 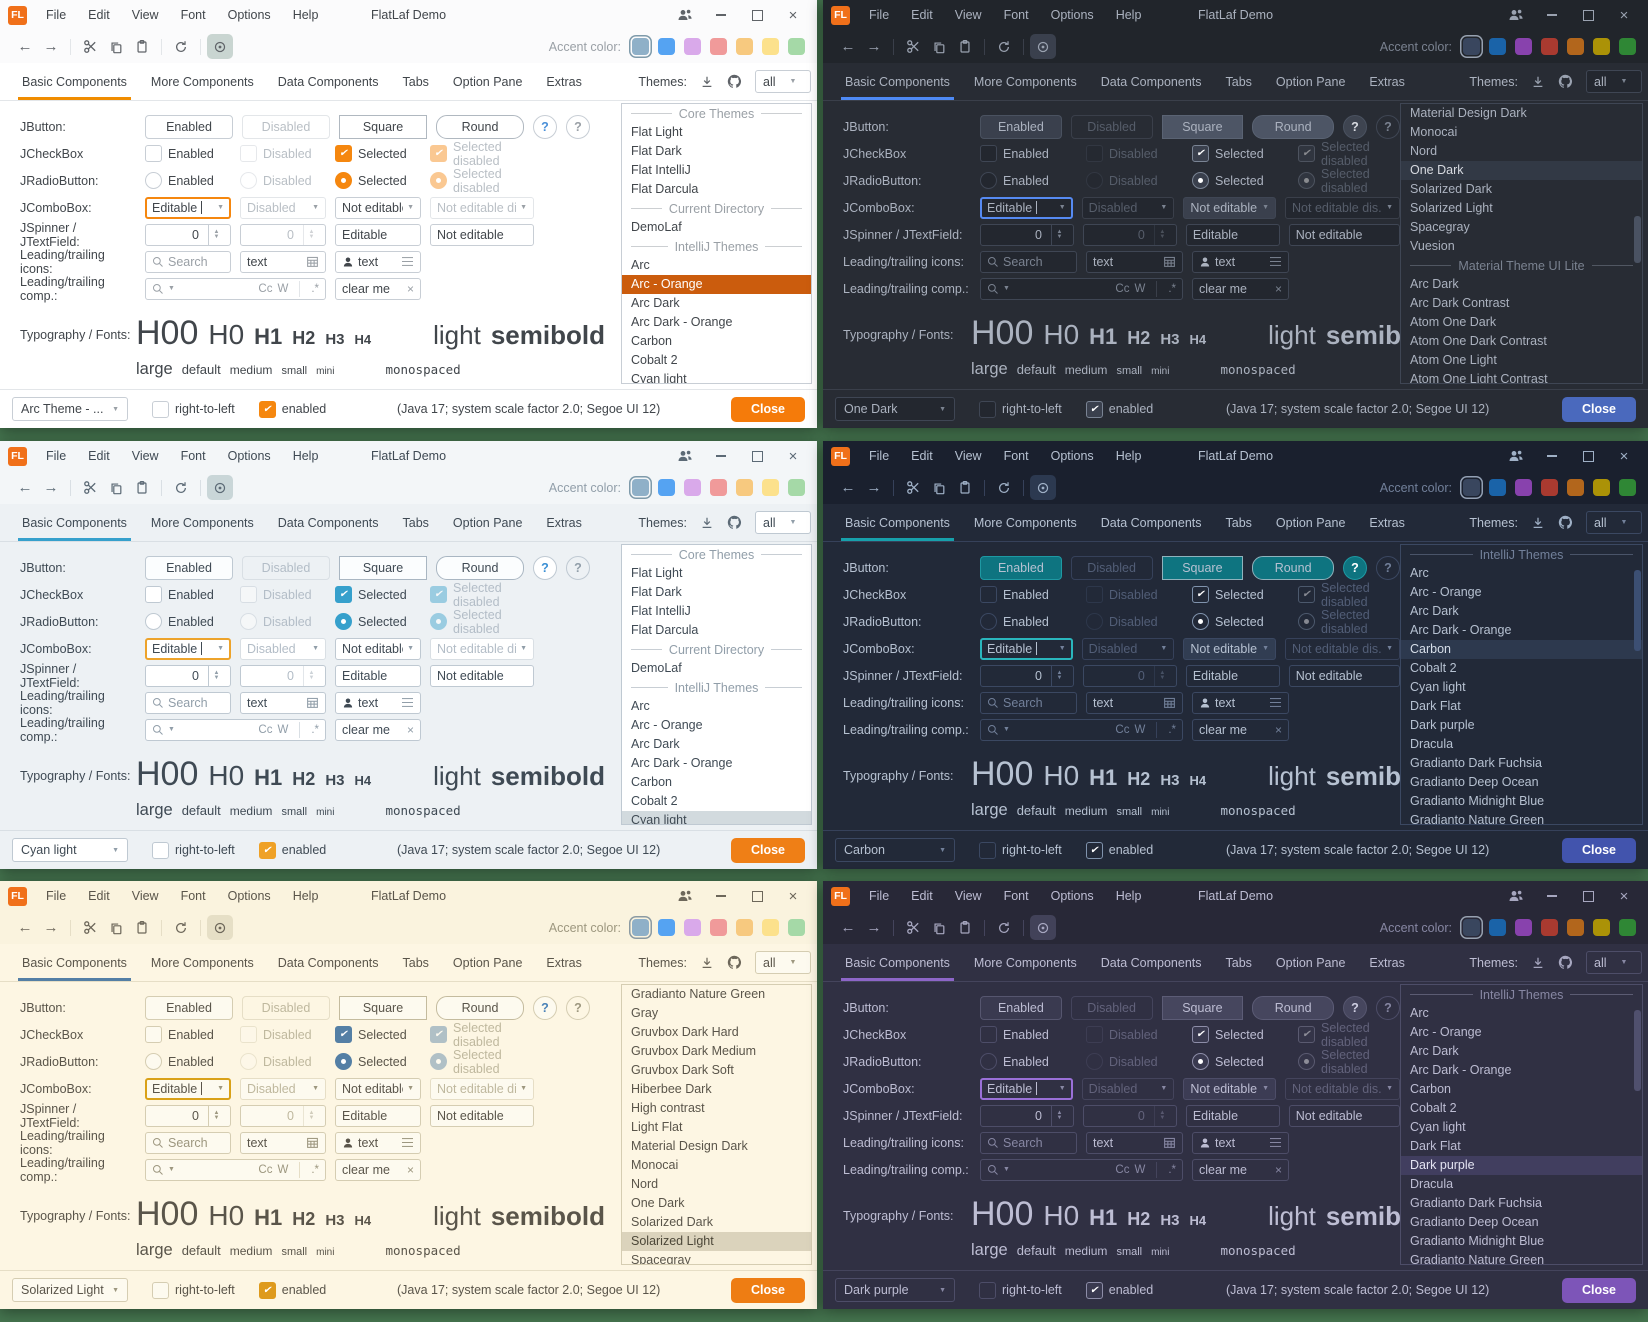 I want to click on theme-list-item: Material Design Dark, so click(x=1468, y=113).